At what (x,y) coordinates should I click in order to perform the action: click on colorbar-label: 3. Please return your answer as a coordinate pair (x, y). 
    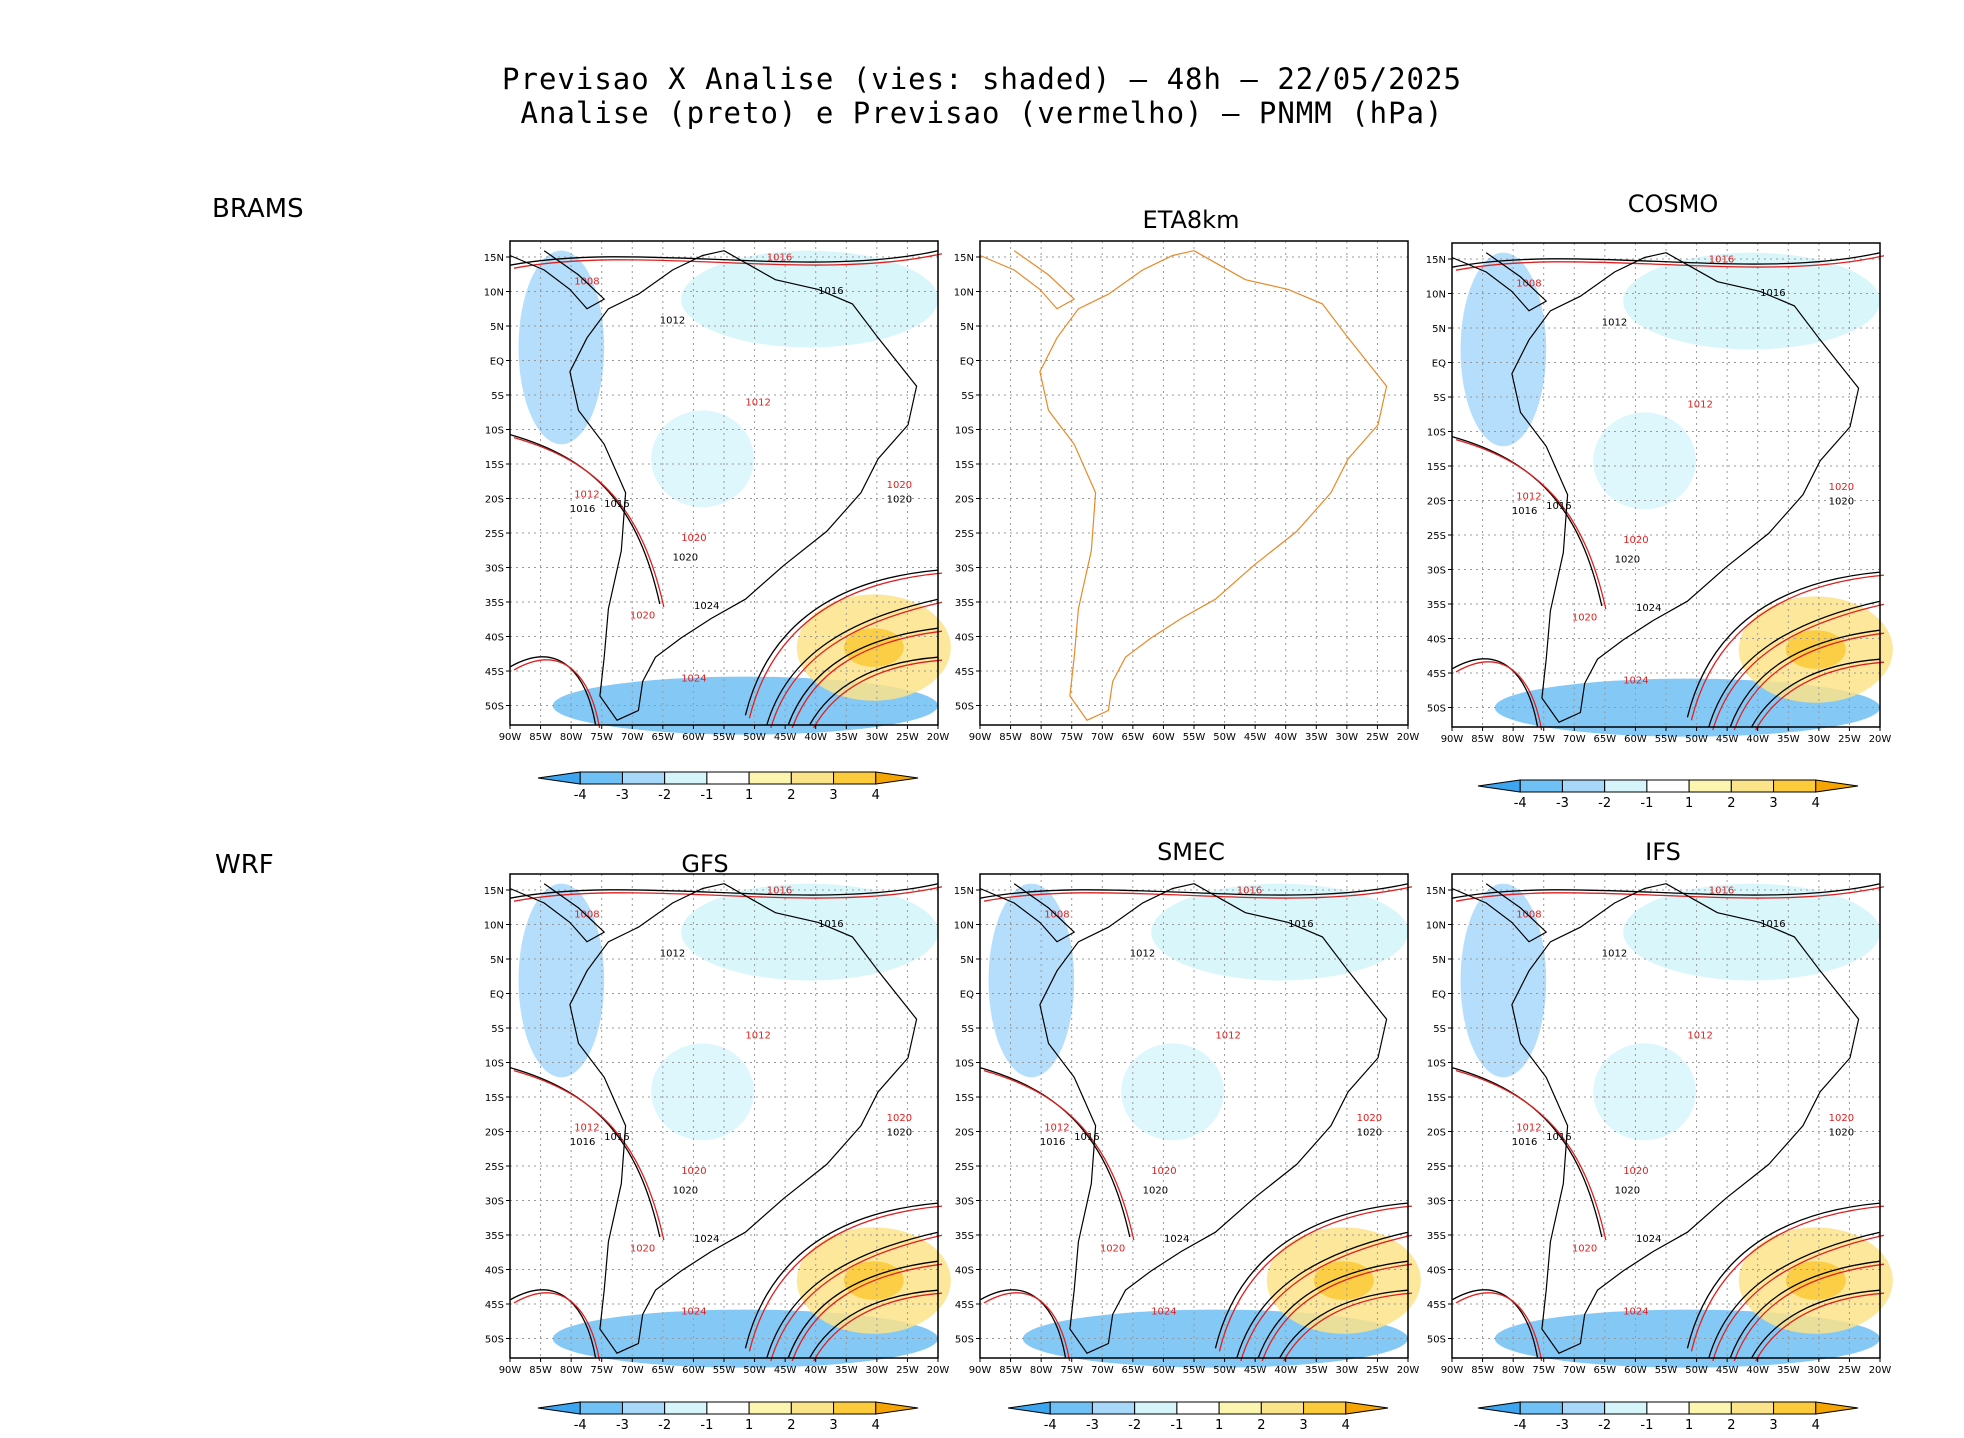
    Looking at the image, I should click on (1303, 1425).